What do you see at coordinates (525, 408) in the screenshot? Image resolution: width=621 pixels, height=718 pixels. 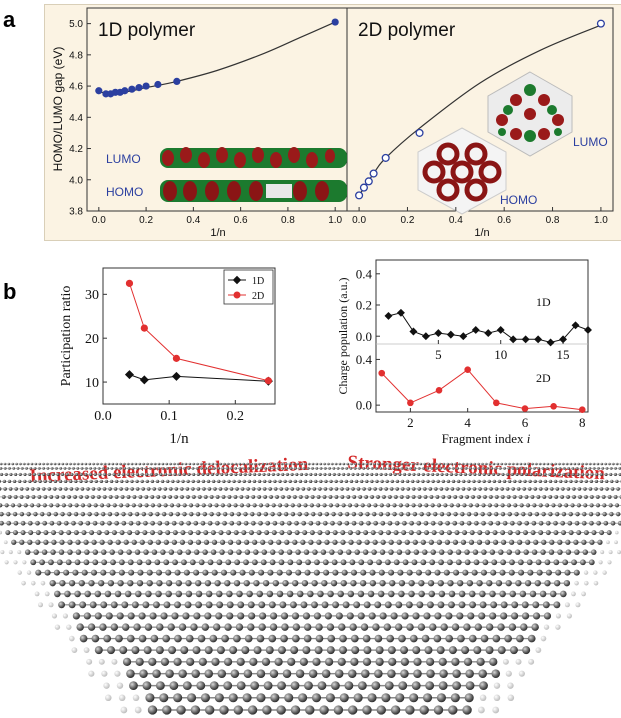 I see `cp-2d-point` at bounding box center [525, 408].